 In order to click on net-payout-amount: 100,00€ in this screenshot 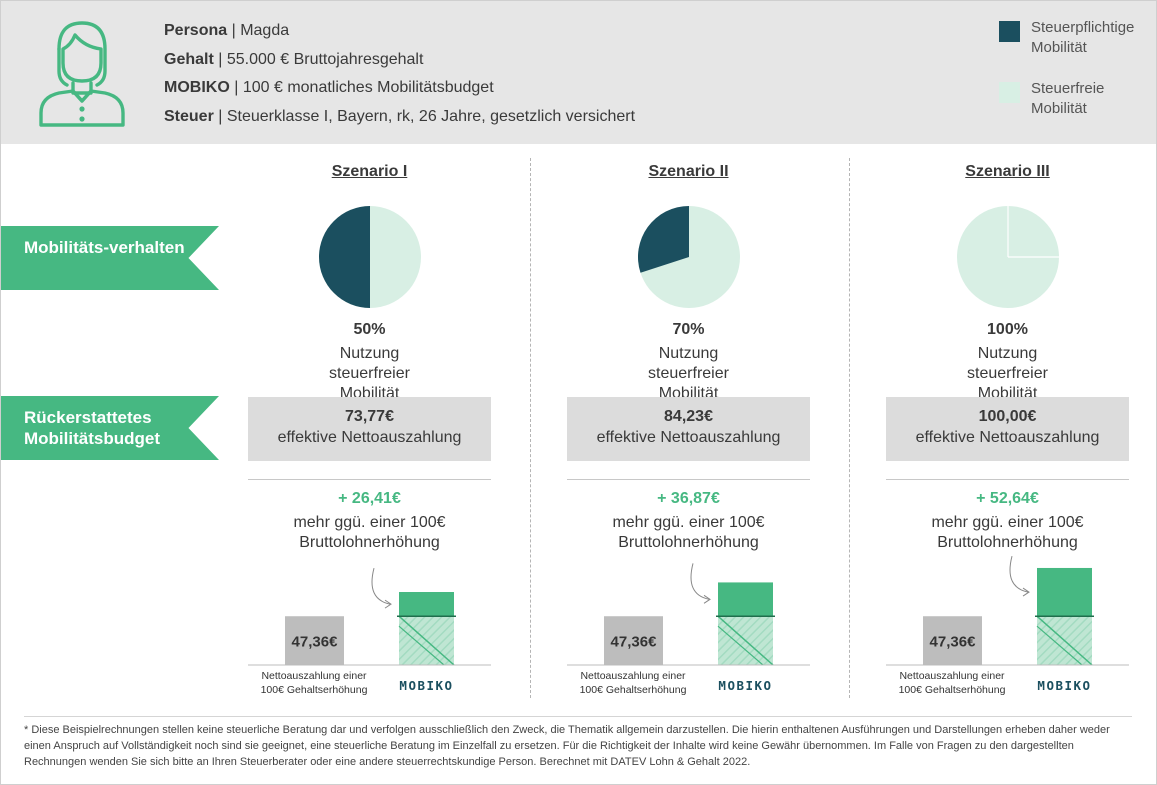, I will do `click(1007, 416)`.